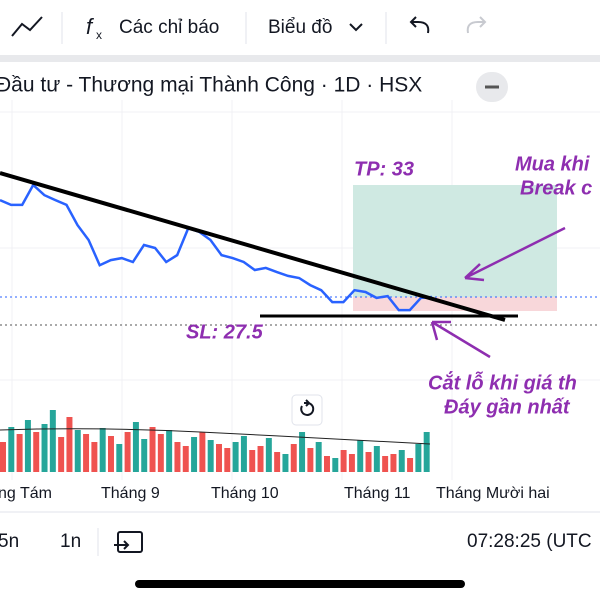 The height and width of the screenshot is (600, 600). I want to click on undo-button, so click(419, 25).